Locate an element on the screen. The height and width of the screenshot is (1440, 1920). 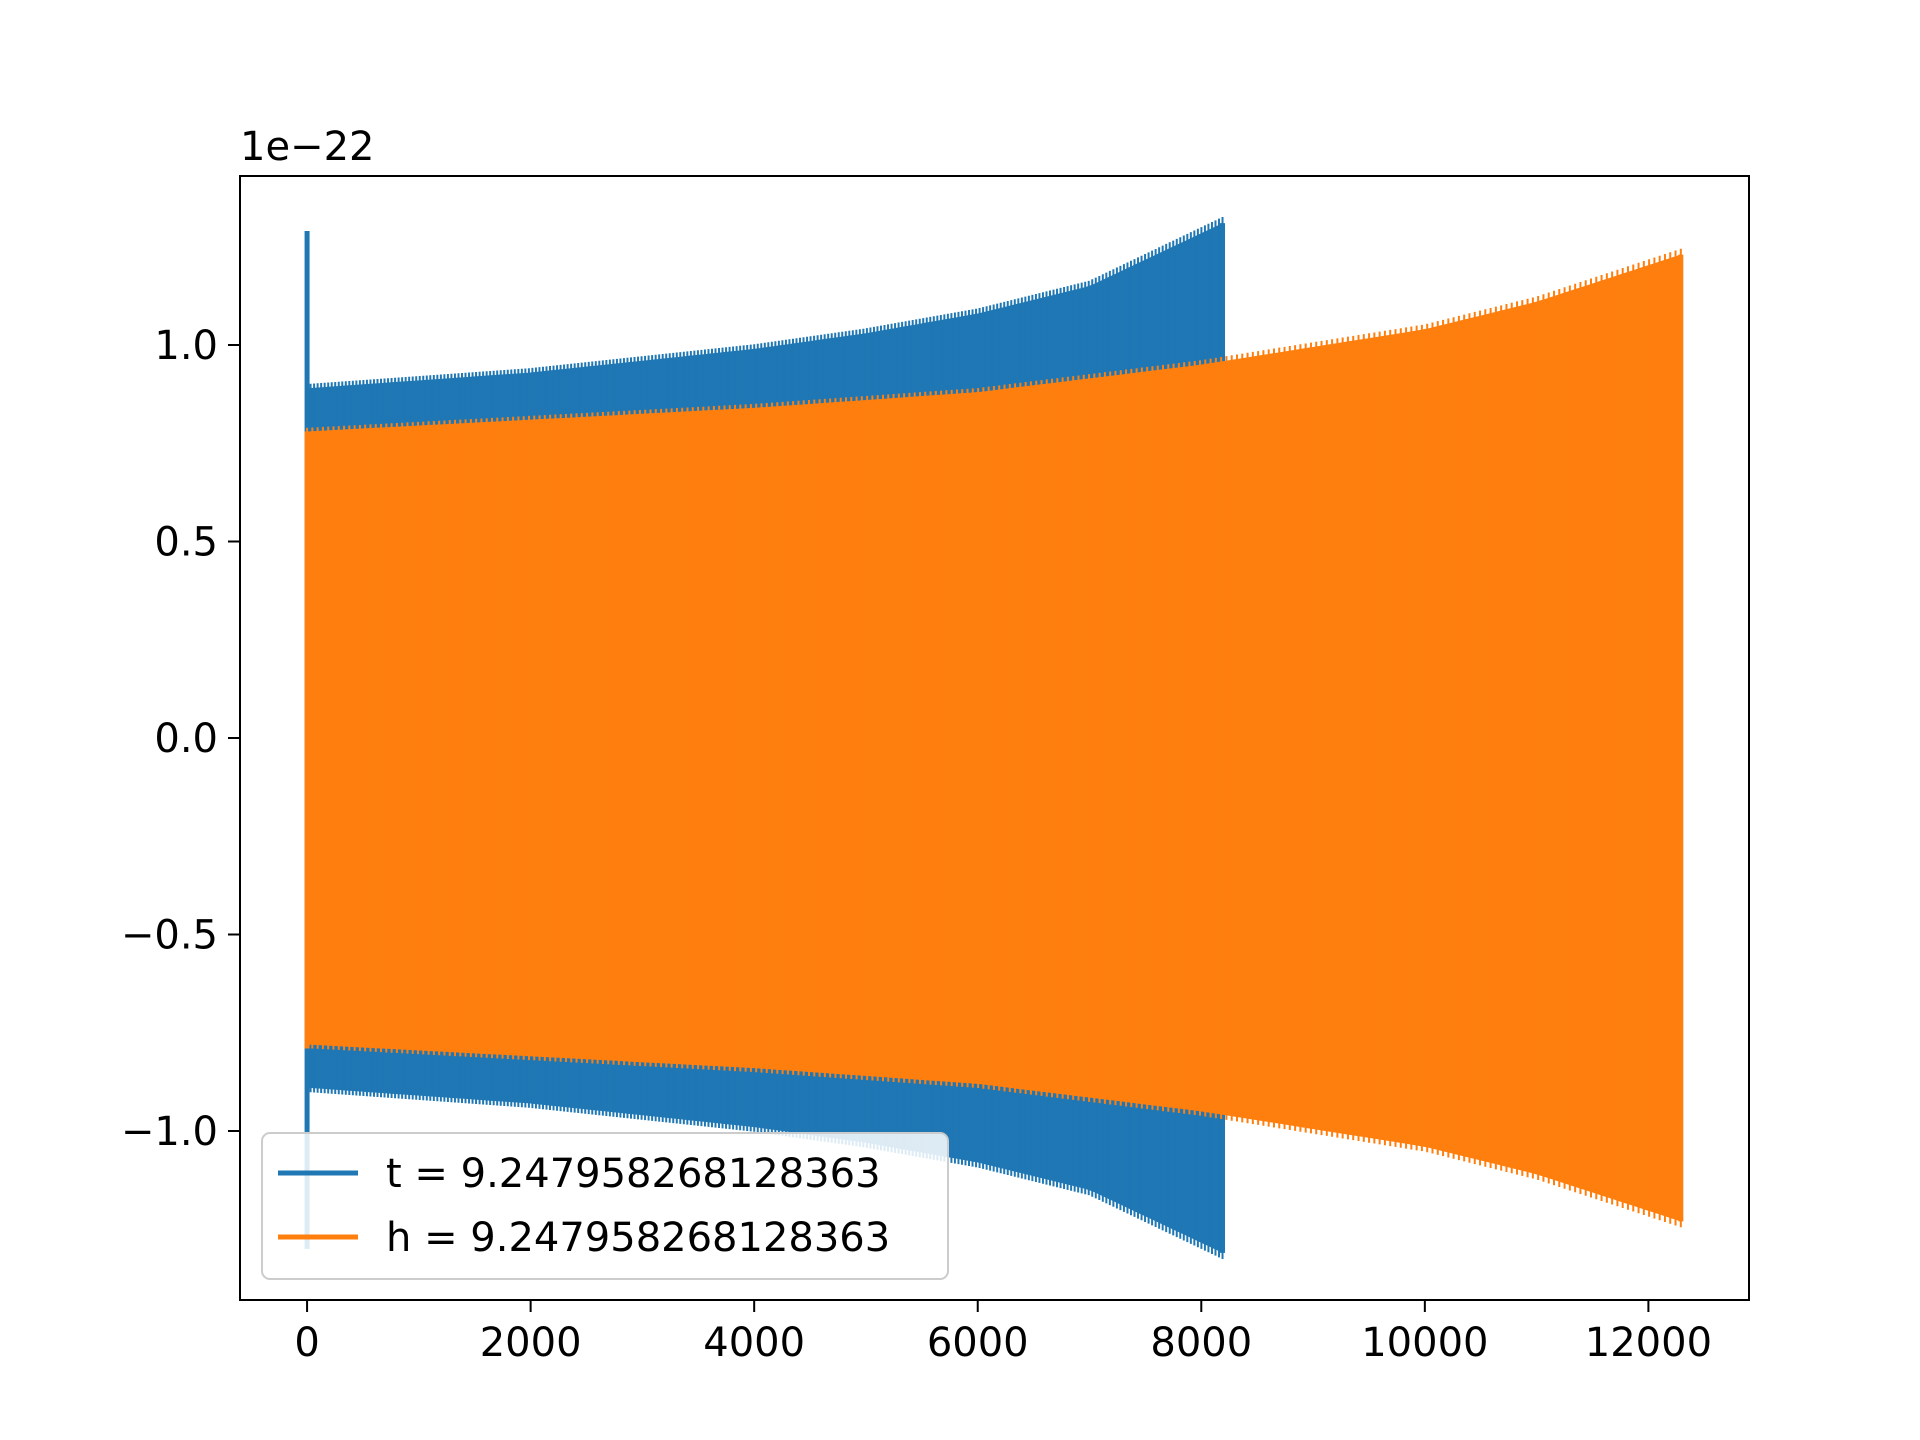
x-tick-label: 8000 is located at coordinates (1201, 1343).